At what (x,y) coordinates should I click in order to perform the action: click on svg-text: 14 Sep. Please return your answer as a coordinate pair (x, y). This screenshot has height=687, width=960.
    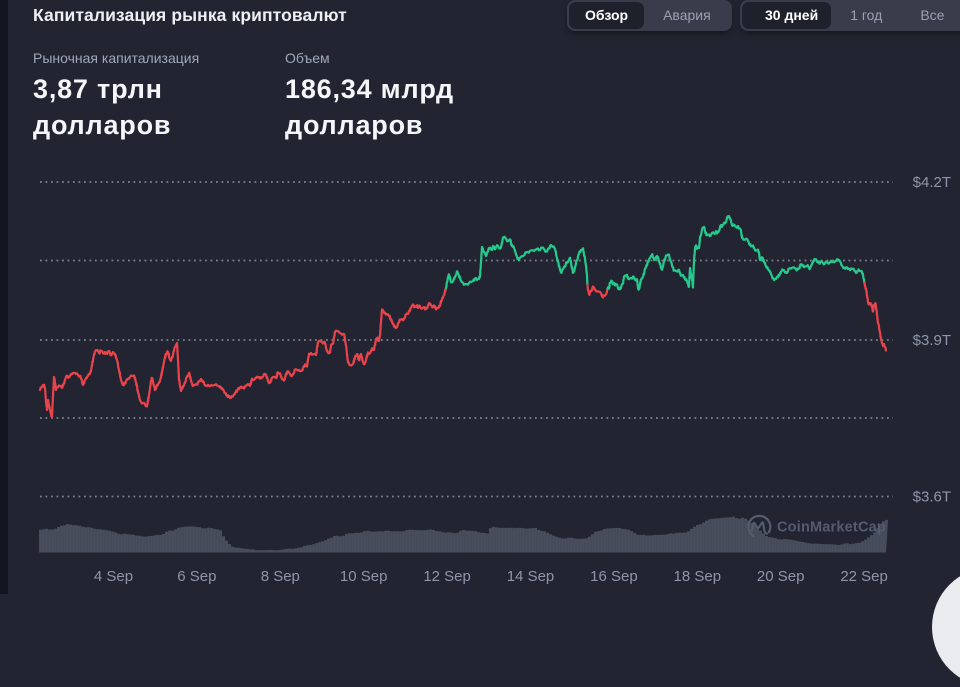
    Looking at the image, I should click on (531, 576).